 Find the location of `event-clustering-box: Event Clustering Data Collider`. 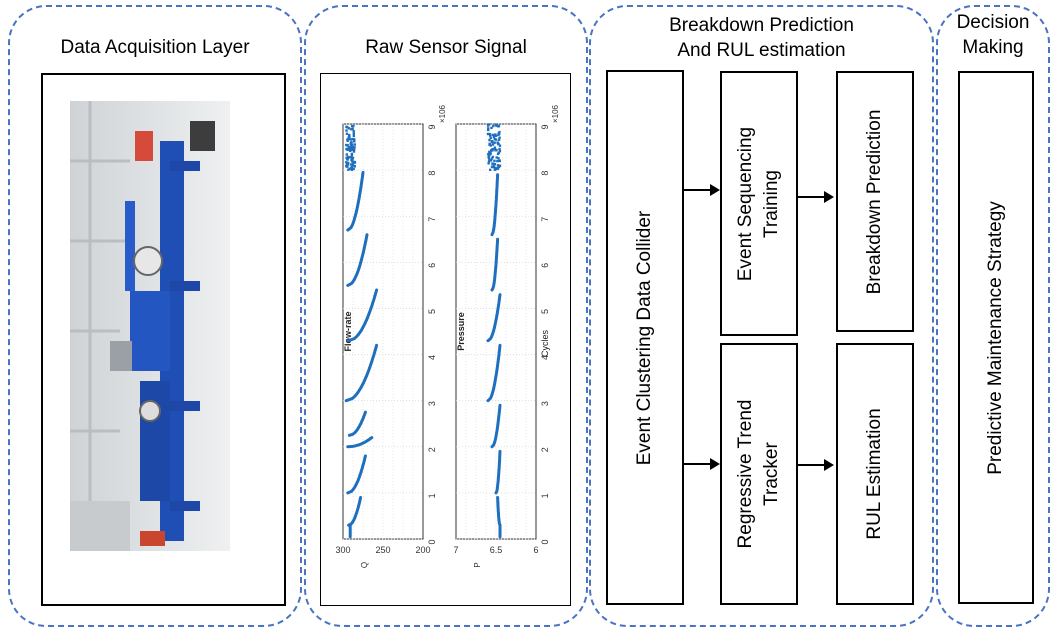

event-clustering-box: Event Clustering Data Collider is located at coordinates (645, 337).